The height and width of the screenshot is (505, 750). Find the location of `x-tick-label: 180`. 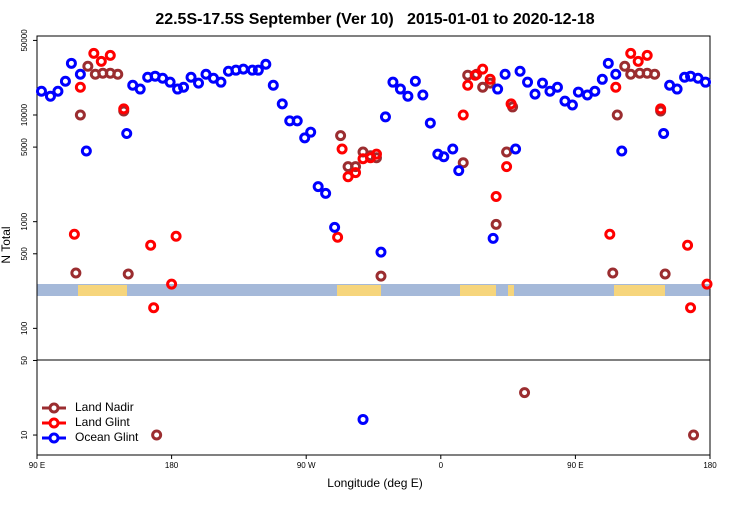

x-tick-label: 180 is located at coordinates (172, 465).